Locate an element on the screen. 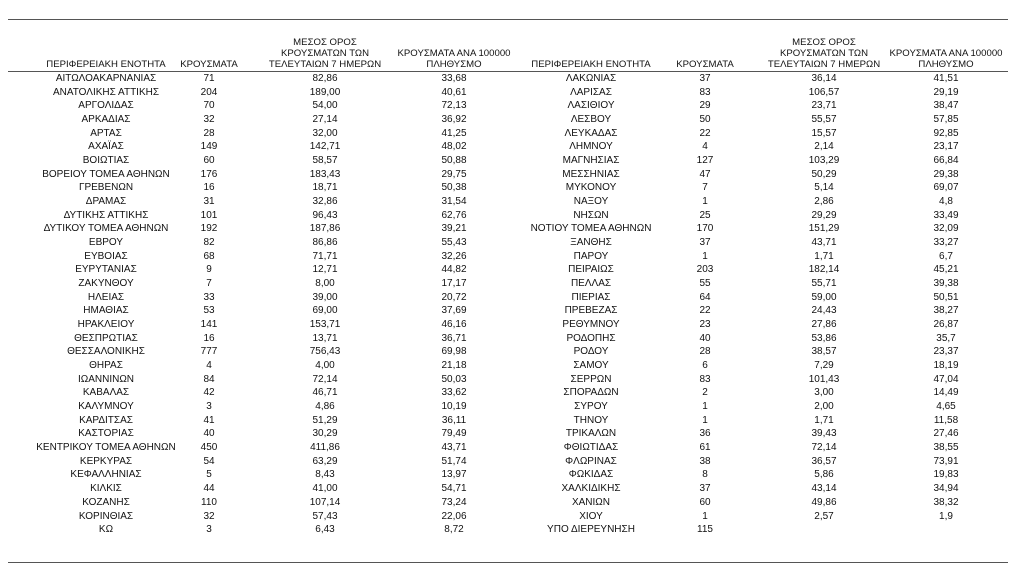 Image resolution: width=1024 pixels, height=586 pixels. right-avg7-value: 53,86 is located at coordinates (824, 338).